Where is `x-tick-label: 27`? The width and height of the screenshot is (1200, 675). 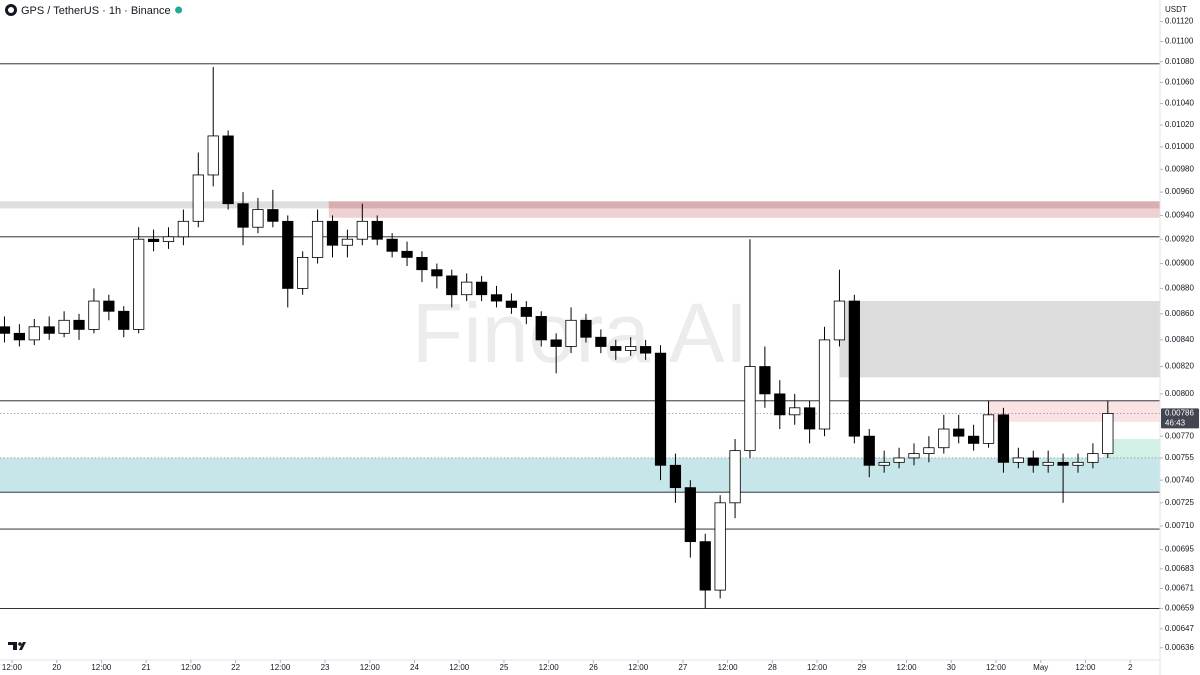
x-tick-label: 27 is located at coordinates (682, 667).